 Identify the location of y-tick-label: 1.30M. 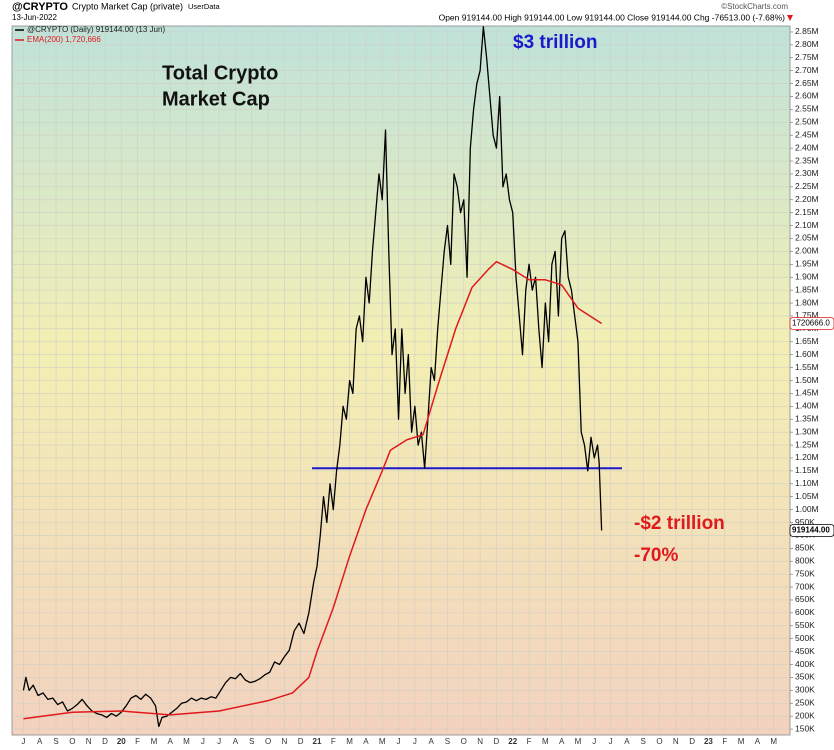
(807, 431).